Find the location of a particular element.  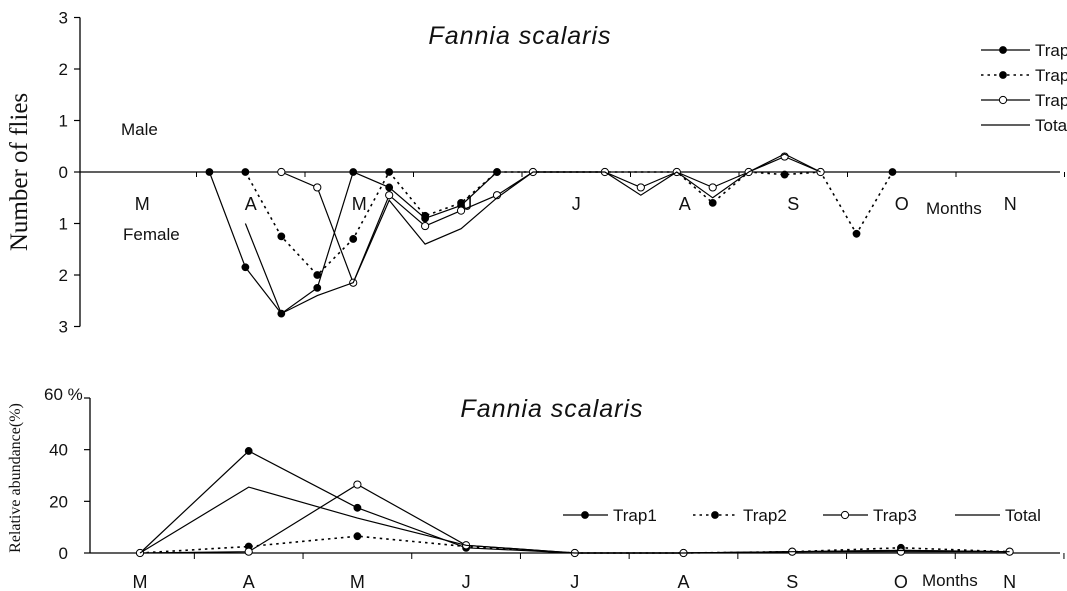

top-legend-label: Trap1 is located at coordinates (1051, 50).